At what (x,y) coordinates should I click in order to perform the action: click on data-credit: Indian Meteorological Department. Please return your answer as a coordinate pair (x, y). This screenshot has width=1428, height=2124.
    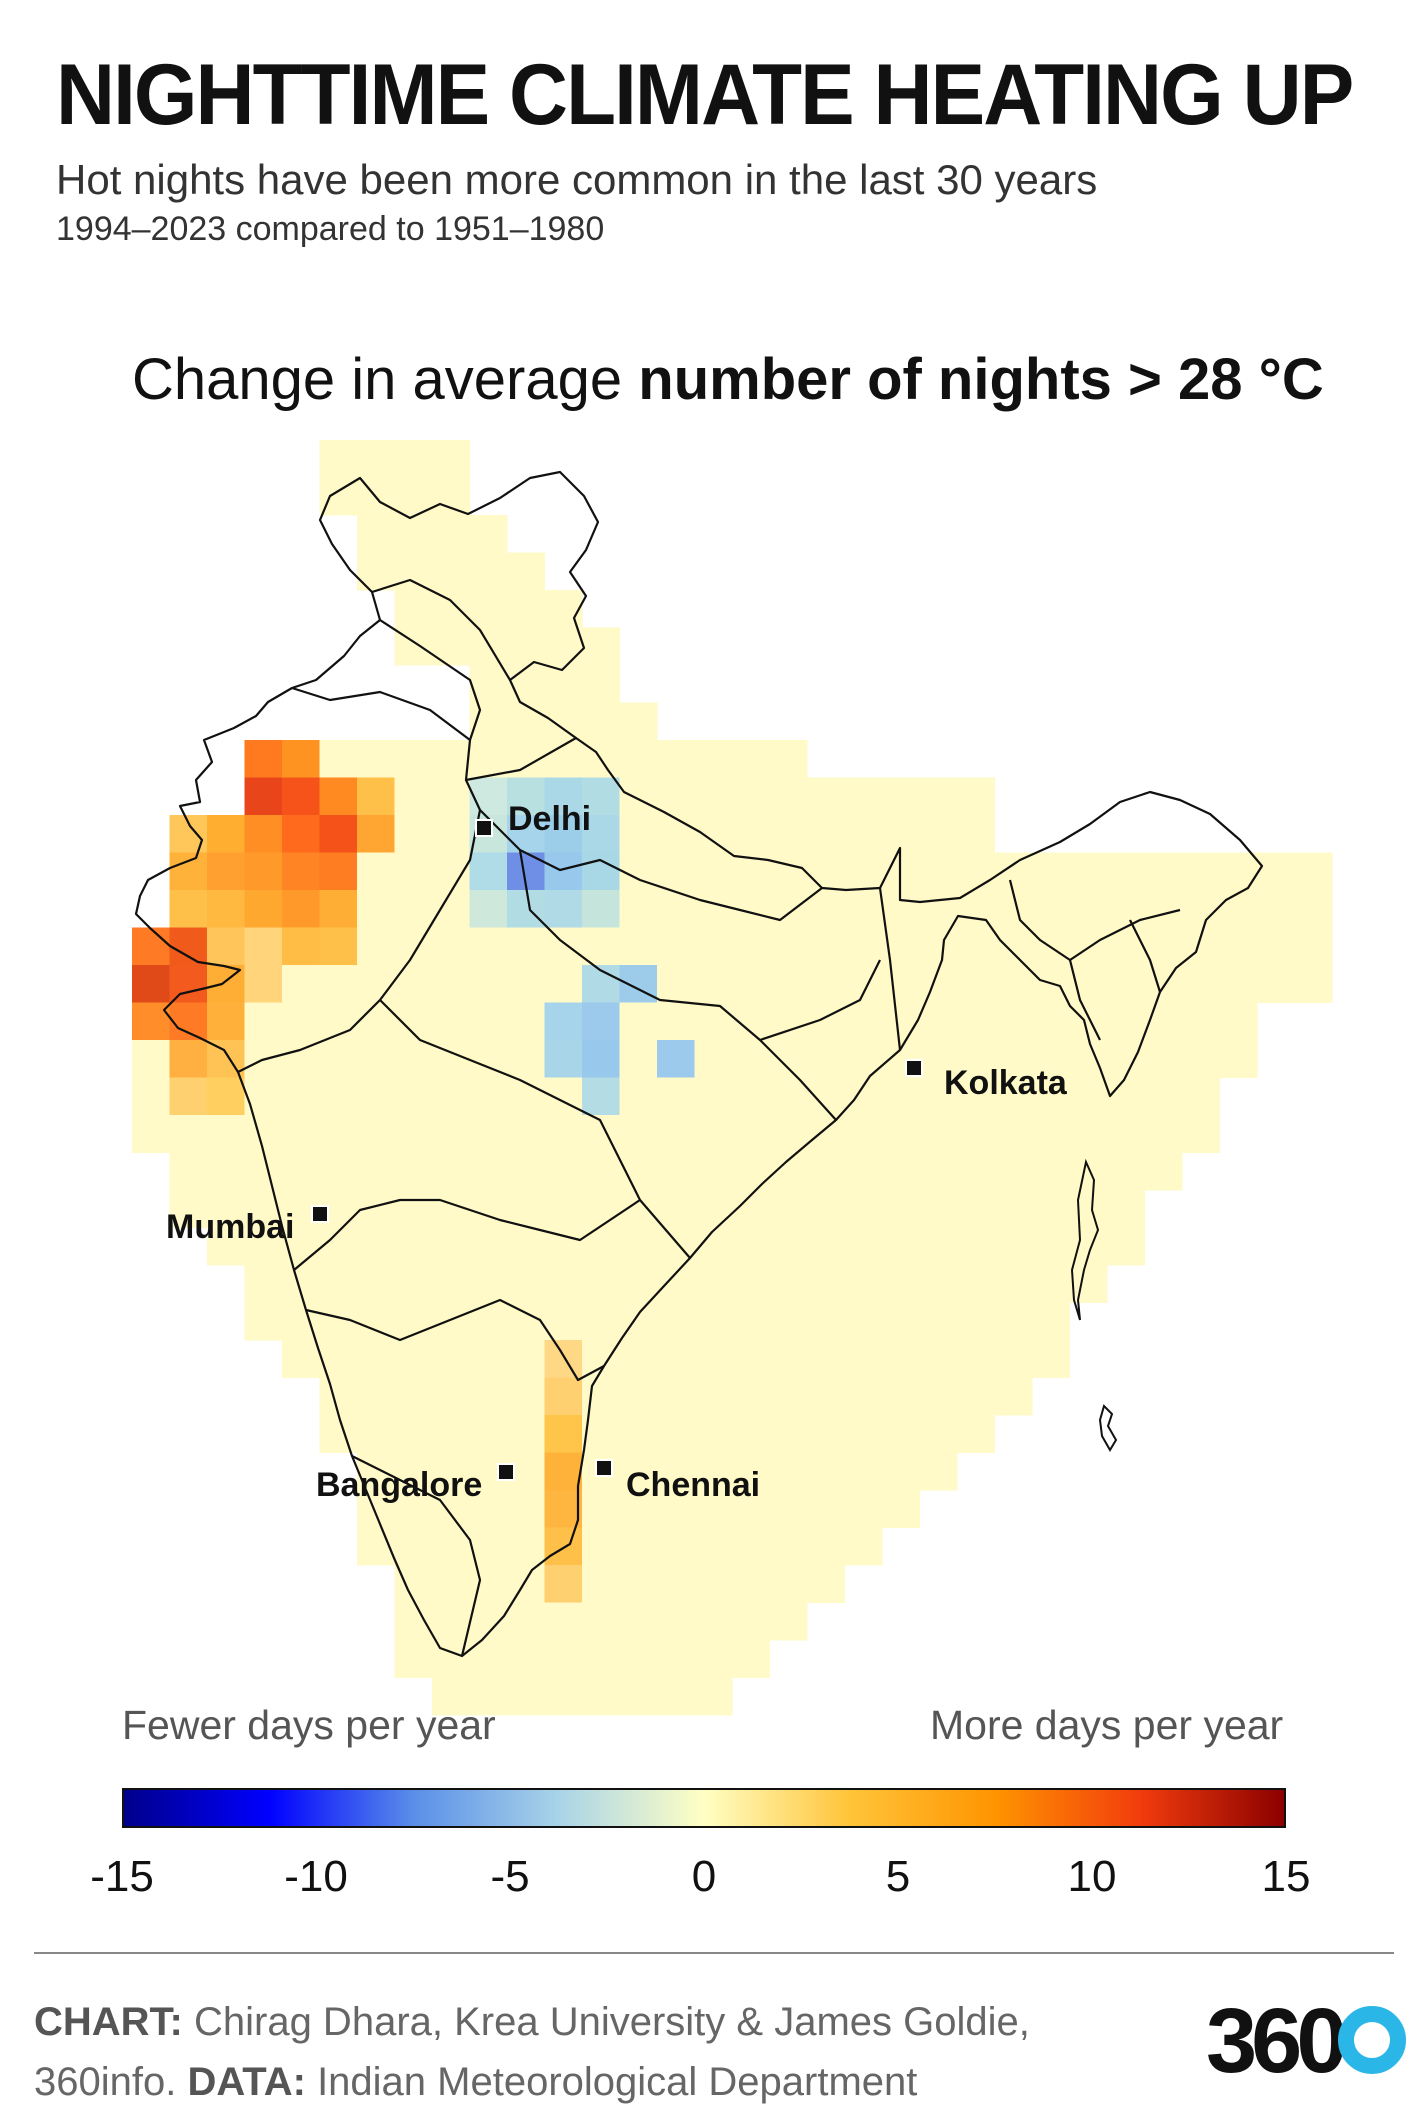
    Looking at the image, I should click on (611, 2082).